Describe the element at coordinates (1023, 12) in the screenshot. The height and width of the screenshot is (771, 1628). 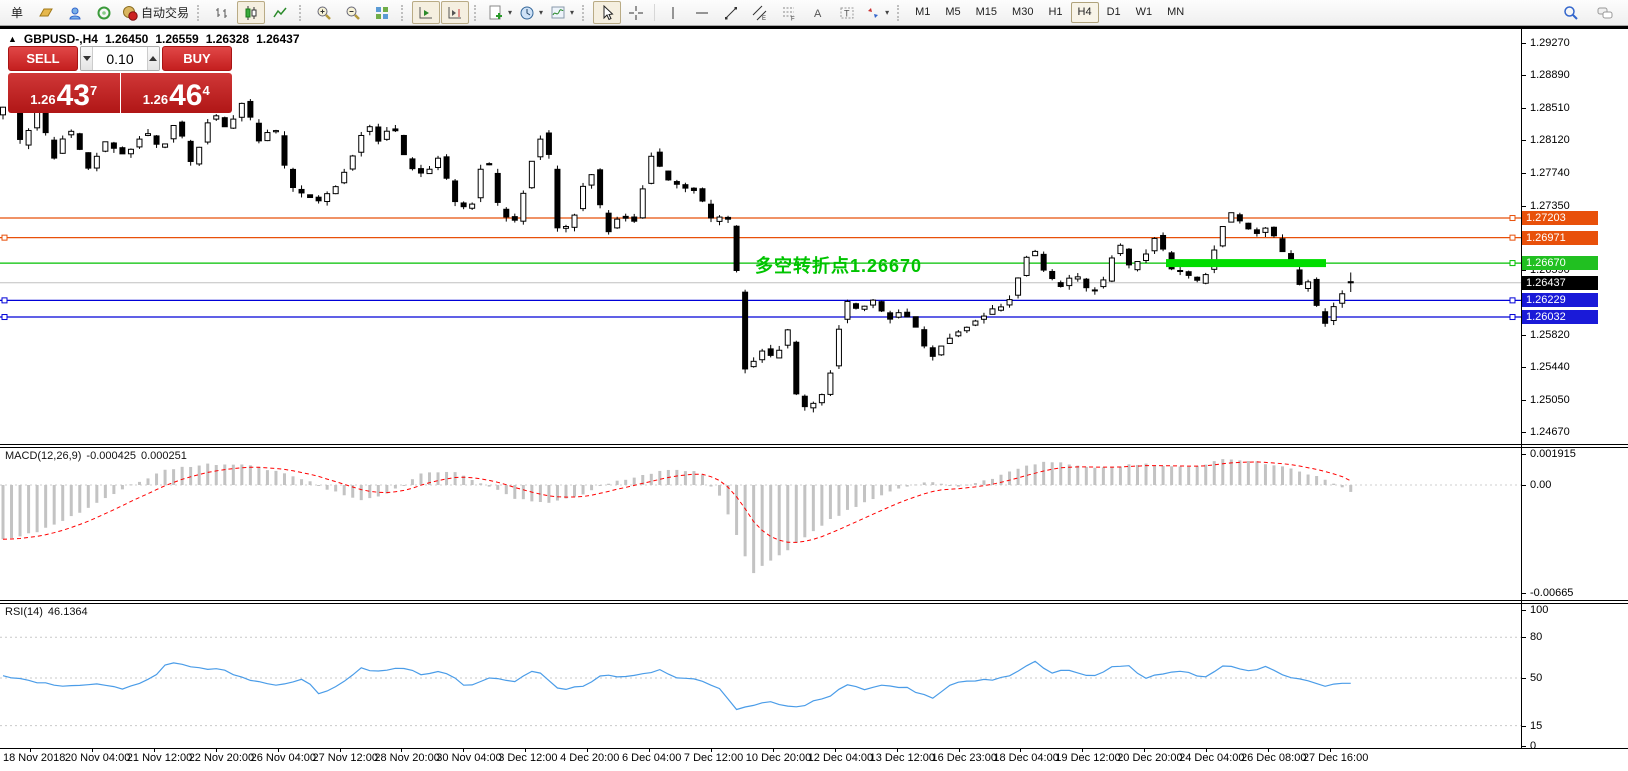
I see `timeframe-m30-button: M30` at that location.